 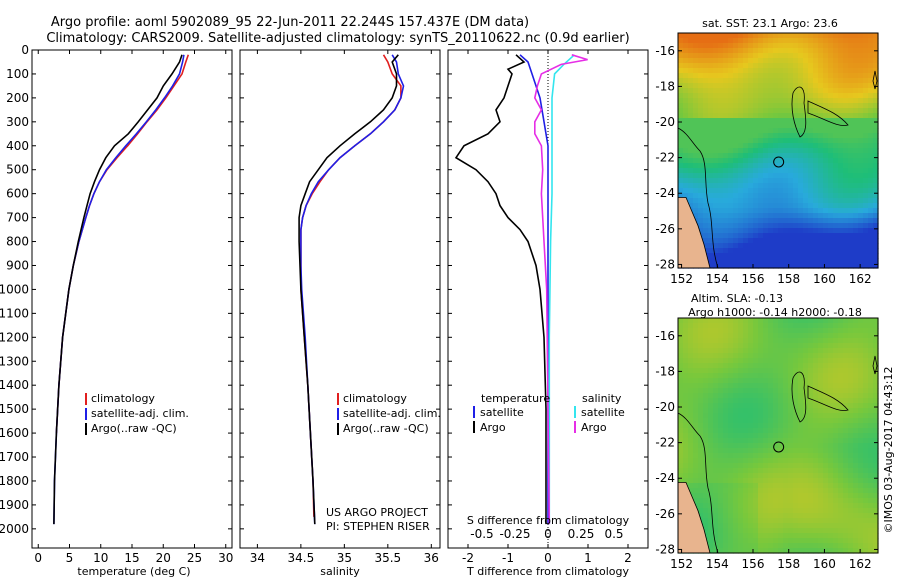 What do you see at coordinates (860, 564) in the screenshot?
I see `lon-tick-label: 162` at bounding box center [860, 564].